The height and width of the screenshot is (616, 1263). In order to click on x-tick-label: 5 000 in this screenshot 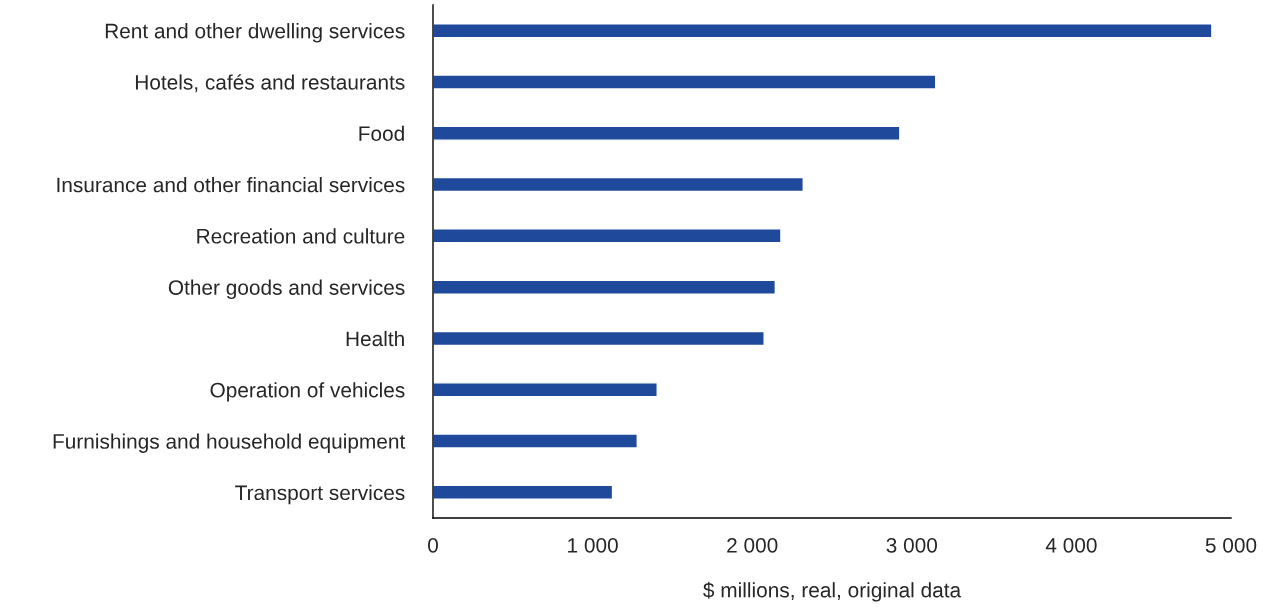, I will do `click(1231, 545)`.